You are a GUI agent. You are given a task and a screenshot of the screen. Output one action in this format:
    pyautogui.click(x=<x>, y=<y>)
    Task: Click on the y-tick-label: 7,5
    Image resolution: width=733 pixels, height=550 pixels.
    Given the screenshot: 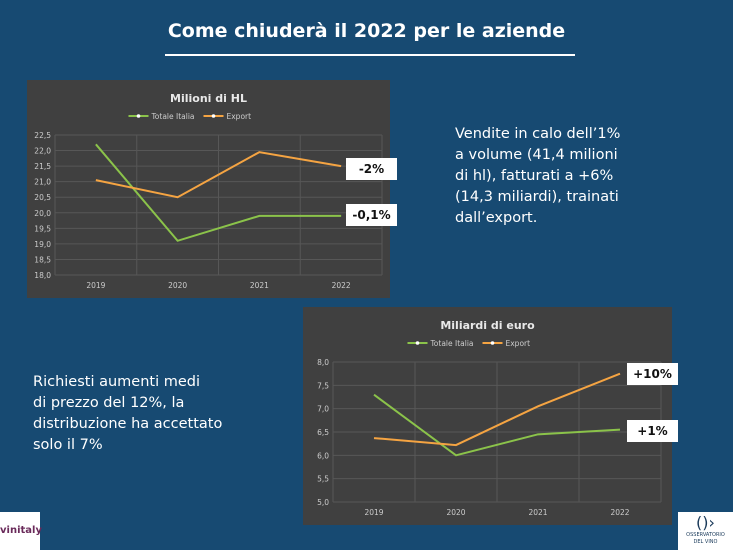 What is the action you would take?
    pyautogui.click(x=323, y=385)
    